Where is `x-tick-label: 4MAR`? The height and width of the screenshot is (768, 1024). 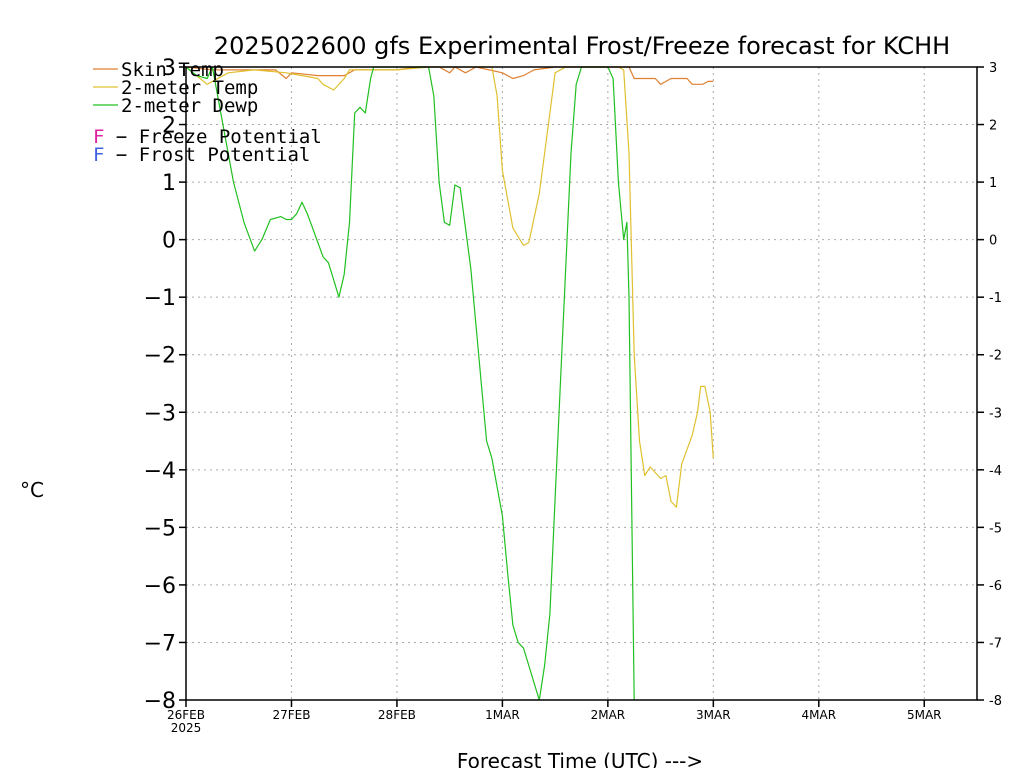 x-tick-label: 4MAR is located at coordinates (819, 715).